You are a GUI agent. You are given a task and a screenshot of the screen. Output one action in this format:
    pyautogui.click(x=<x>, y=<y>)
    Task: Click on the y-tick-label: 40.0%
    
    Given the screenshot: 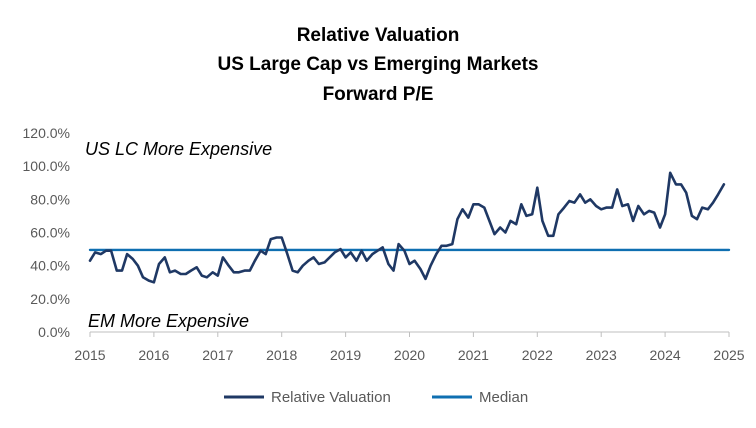 What is the action you would take?
    pyautogui.click(x=50, y=266)
    